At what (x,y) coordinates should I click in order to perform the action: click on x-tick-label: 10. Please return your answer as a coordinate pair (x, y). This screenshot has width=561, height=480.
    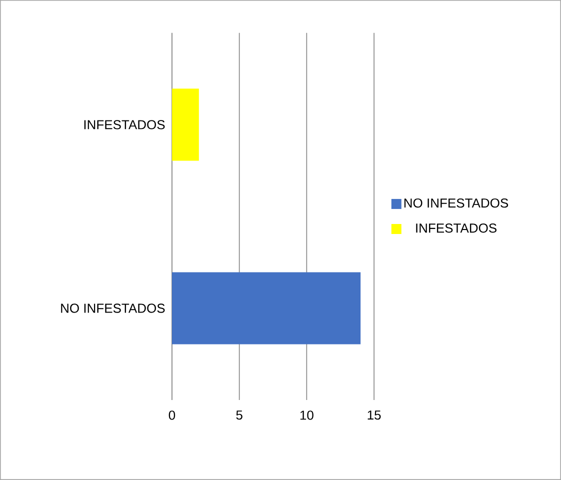
    Looking at the image, I should click on (307, 415).